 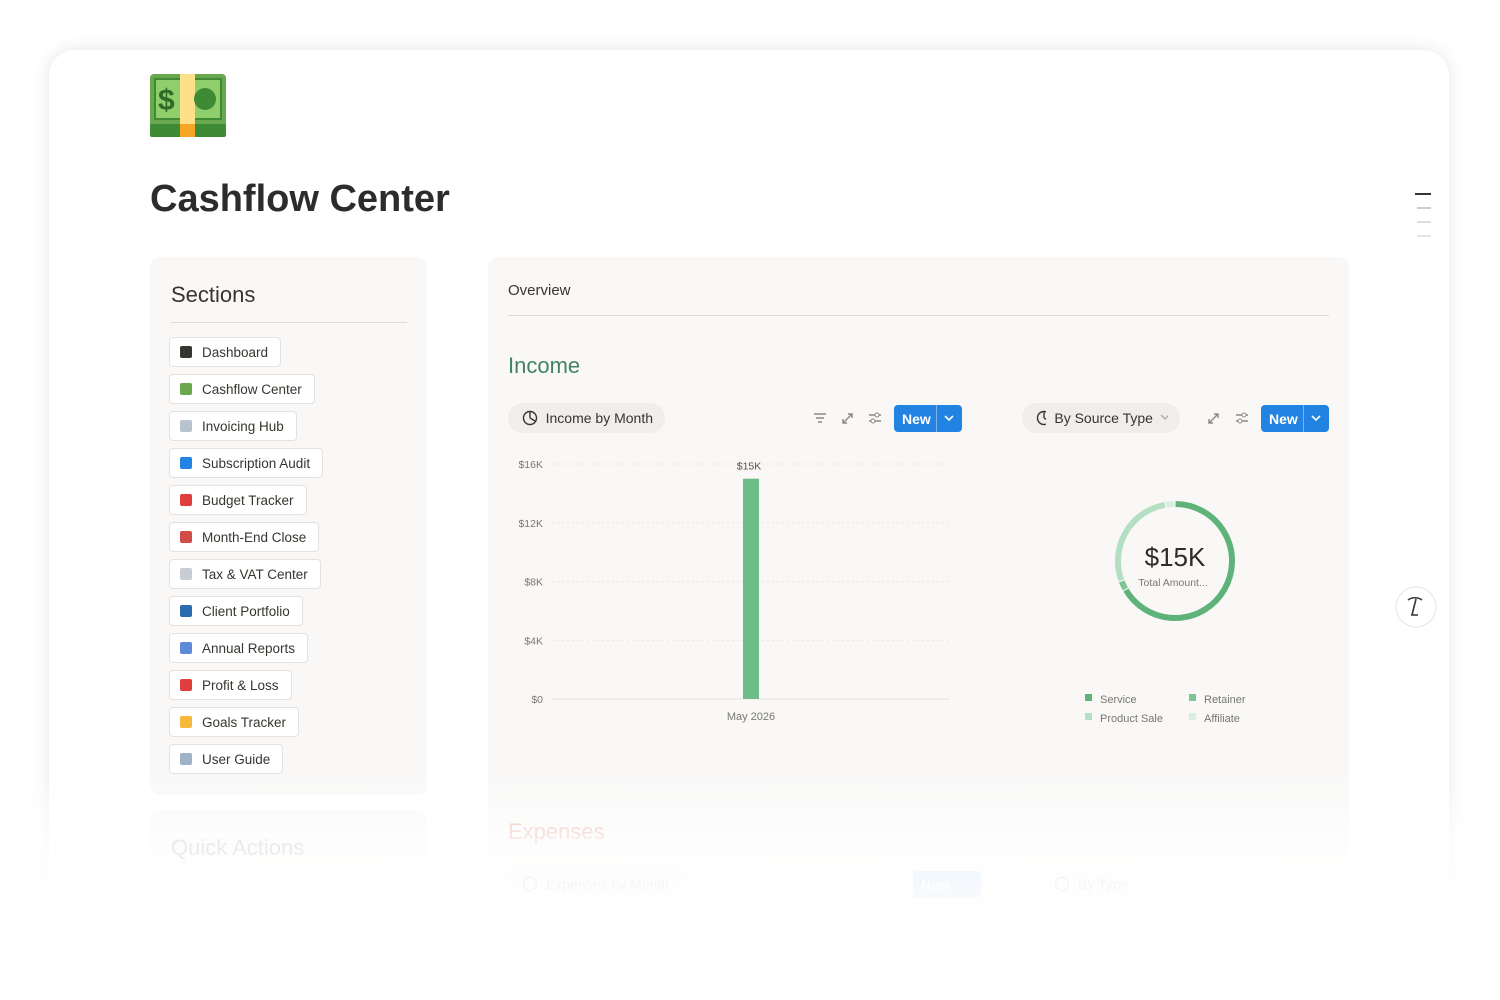 What do you see at coordinates (255, 574) in the screenshot?
I see `section-label: Tax & VAT Center` at bounding box center [255, 574].